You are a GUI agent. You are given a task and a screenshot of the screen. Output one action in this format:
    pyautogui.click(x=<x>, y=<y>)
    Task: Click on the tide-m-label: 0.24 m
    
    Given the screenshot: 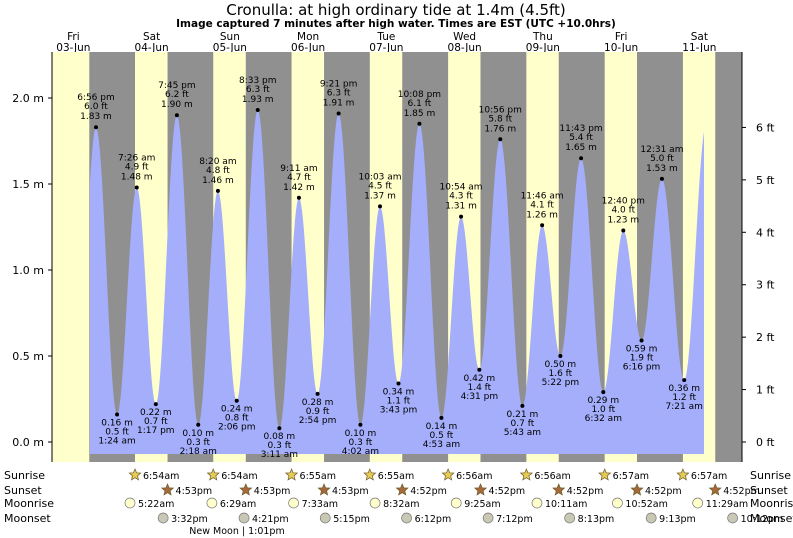 What is the action you would take?
    pyautogui.click(x=237, y=410)
    